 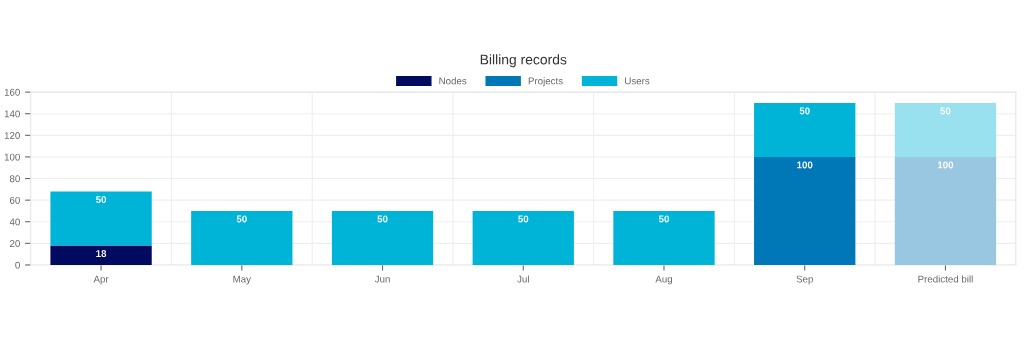 I want to click on x-tick-label: May, so click(x=242, y=280).